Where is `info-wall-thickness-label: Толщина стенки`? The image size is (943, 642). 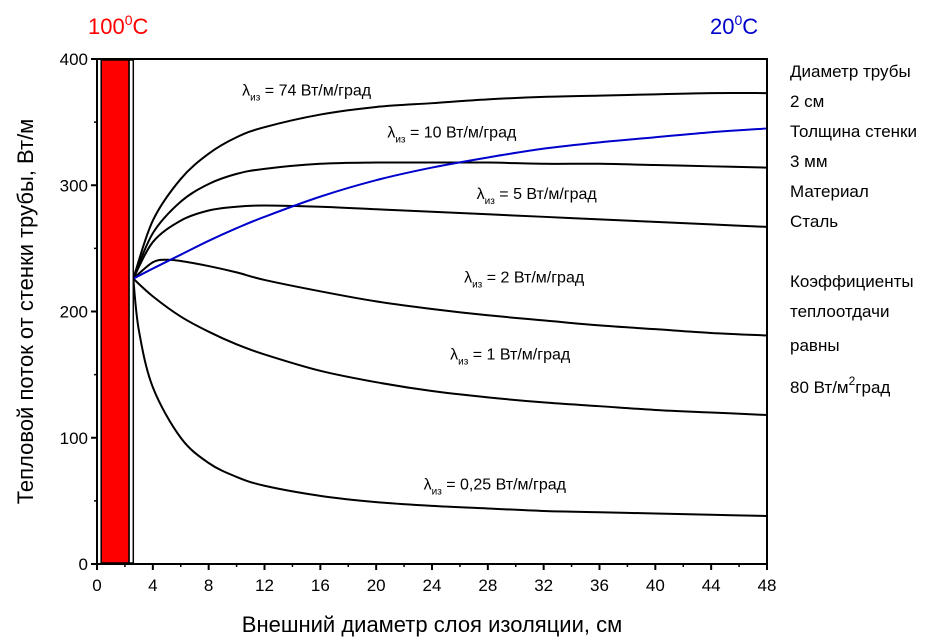 info-wall-thickness-label: Толщина стенки is located at coordinates (853, 131).